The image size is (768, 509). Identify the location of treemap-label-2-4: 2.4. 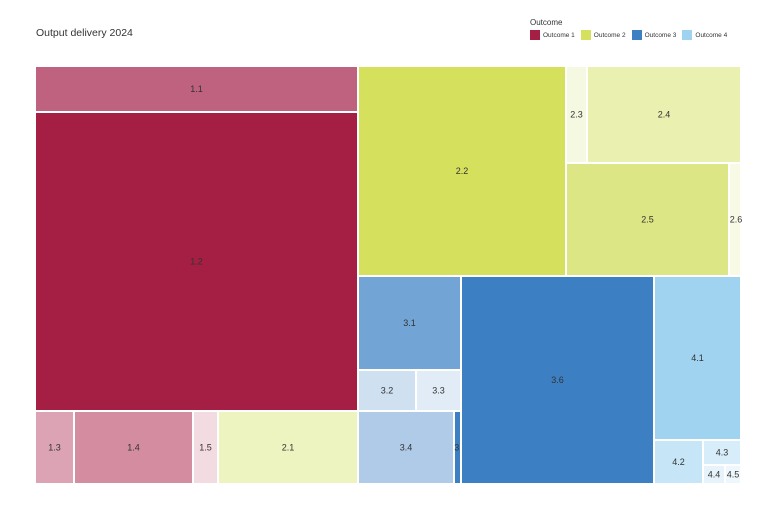
(664, 115).